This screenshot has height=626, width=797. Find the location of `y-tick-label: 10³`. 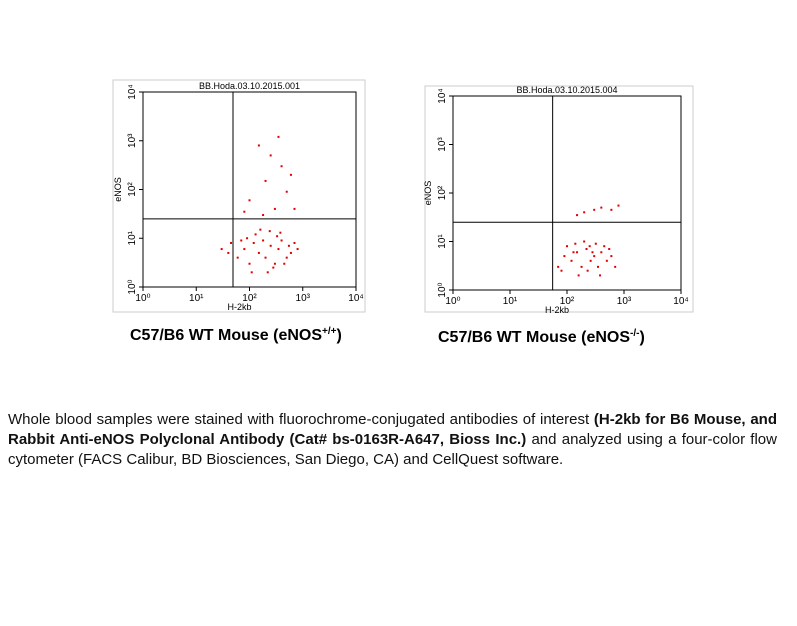

y-tick-label: 10³ is located at coordinates (132, 140).